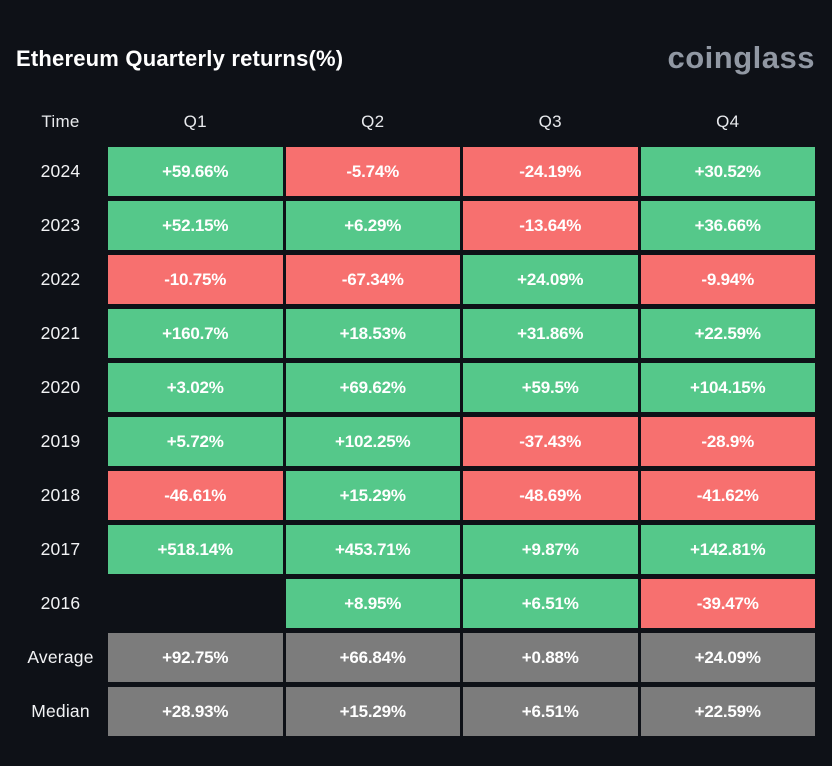 The height and width of the screenshot is (766, 832). What do you see at coordinates (727, 279) in the screenshot?
I see `cell-2022-q4: -9.94%` at bounding box center [727, 279].